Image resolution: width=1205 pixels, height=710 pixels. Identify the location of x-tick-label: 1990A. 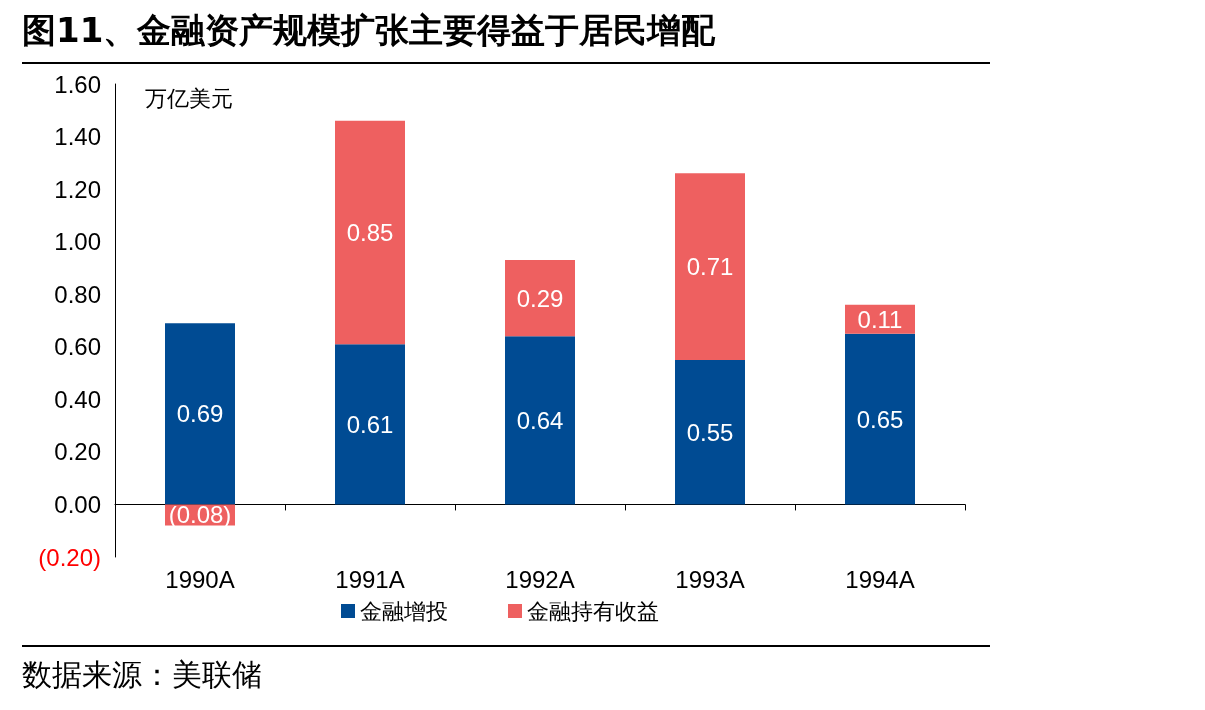
(200, 579).